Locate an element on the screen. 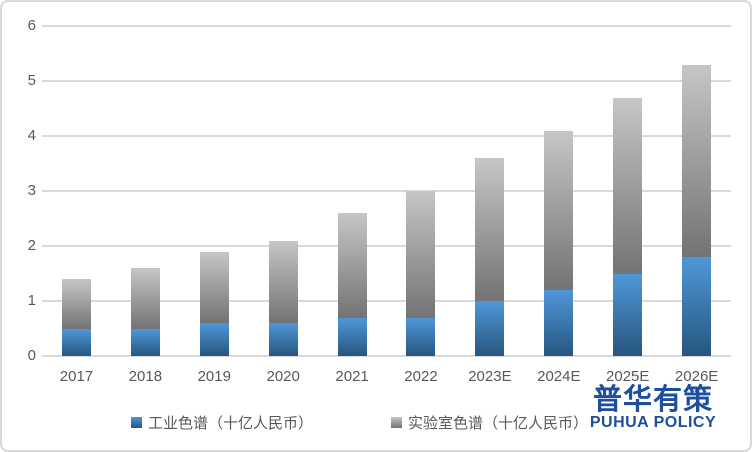  logo-title: 普华有策 is located at coordinates (652, 400).